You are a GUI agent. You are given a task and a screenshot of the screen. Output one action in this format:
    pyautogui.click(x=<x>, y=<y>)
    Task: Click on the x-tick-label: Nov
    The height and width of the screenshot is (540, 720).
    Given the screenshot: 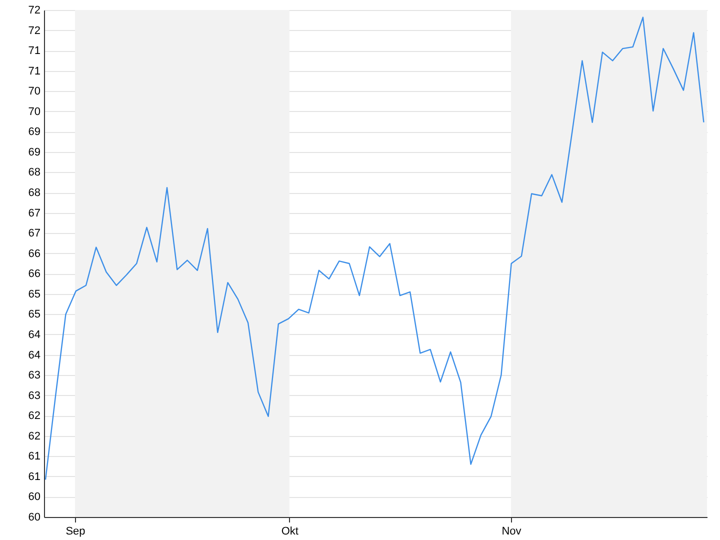 What is the action you would take?
    pyautogui.click(x=512, y=532)
    